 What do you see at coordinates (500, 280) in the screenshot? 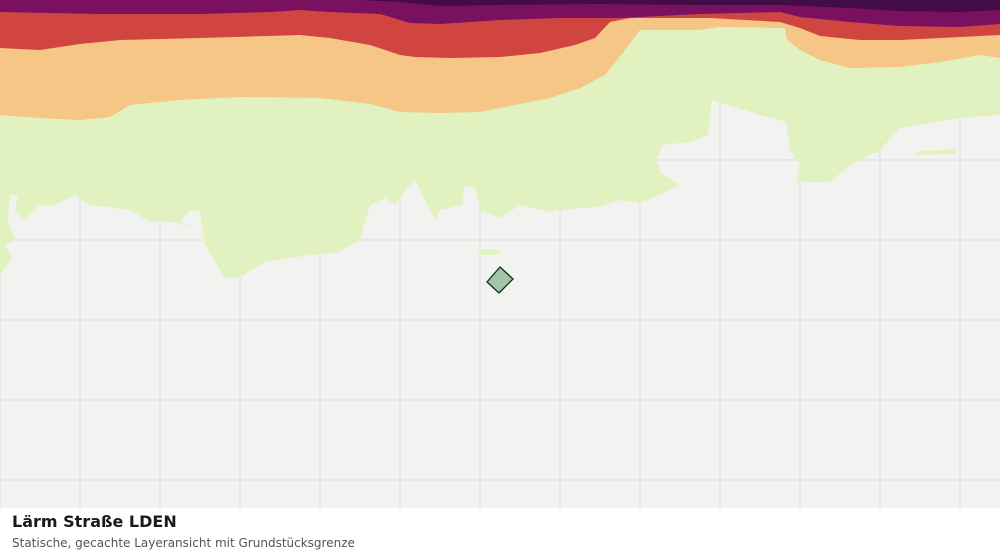
I see `parcel-boundary` at bounding box center [500, 280].